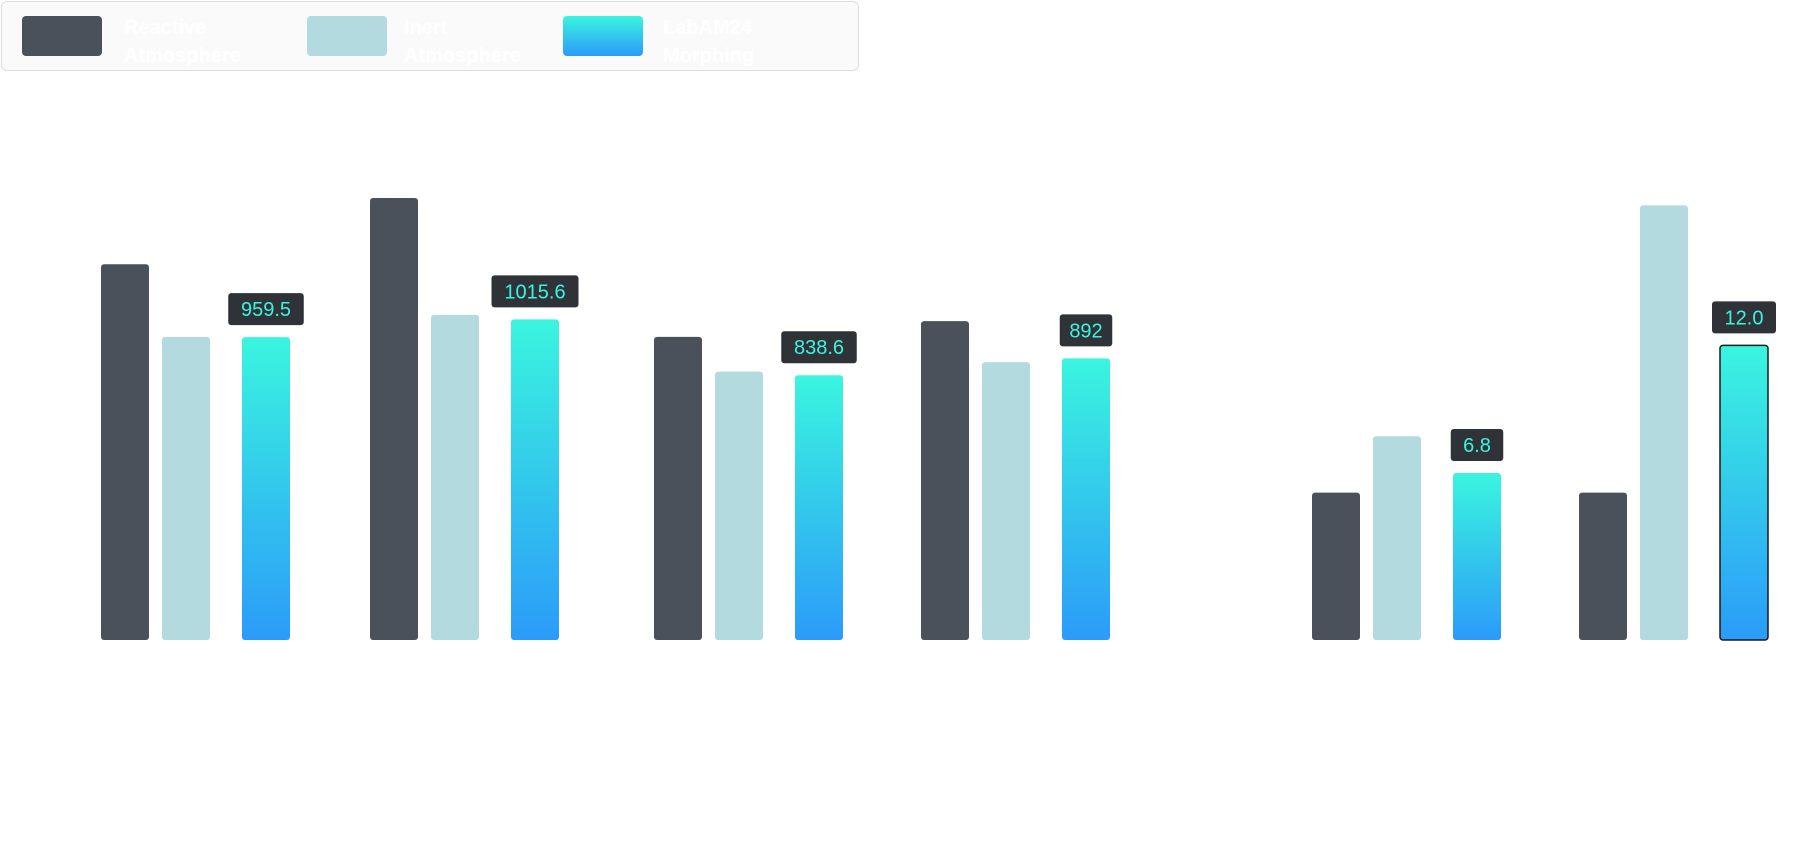 This screenshot has height=846, width=1808. I want to click on data-label-4: 6.8, so click(1477, 446).